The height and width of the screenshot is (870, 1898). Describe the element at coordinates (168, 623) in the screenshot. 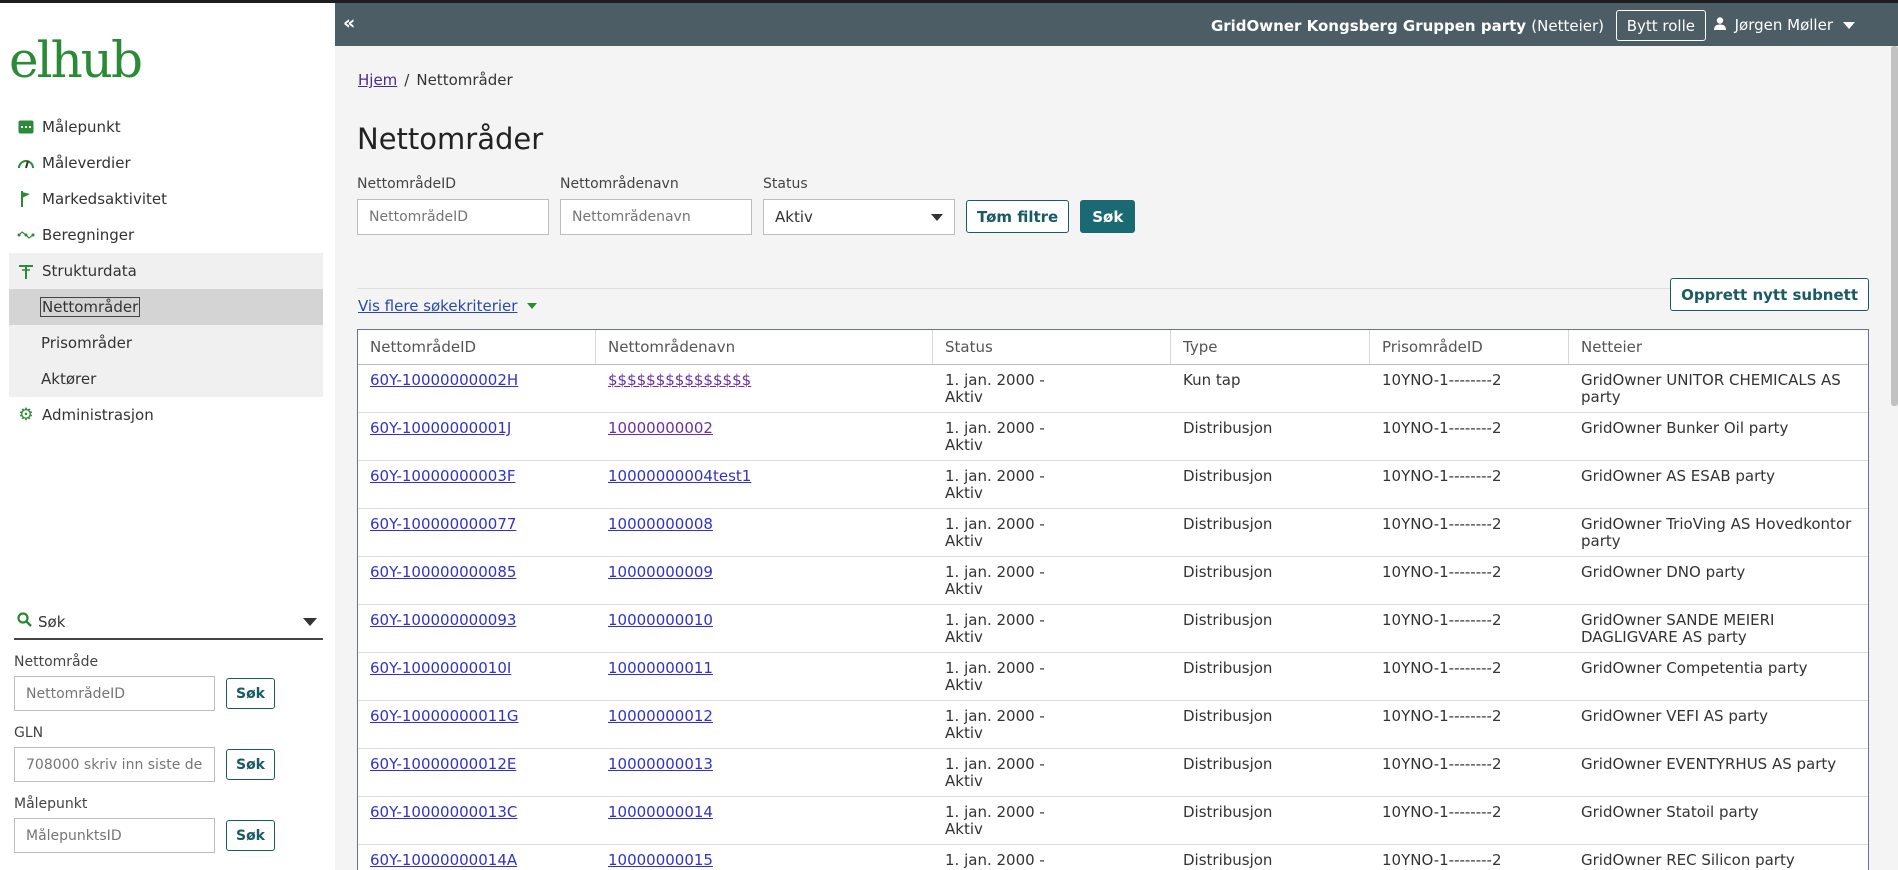

I see `quick-search-toggle: Søk` at that location.